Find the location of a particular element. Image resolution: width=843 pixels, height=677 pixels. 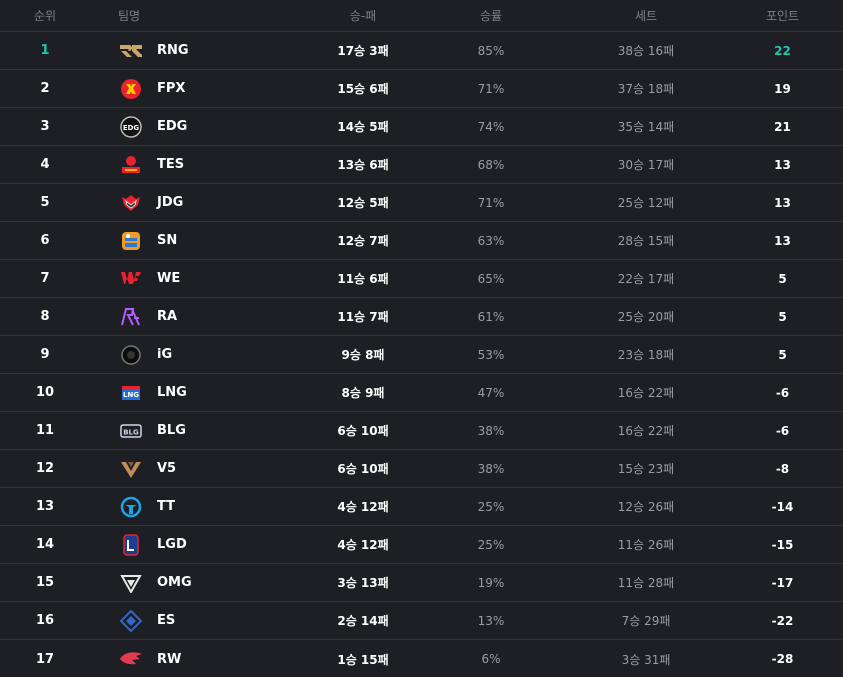

win-rate-cell: 71% is located at coordinates (491, 202).